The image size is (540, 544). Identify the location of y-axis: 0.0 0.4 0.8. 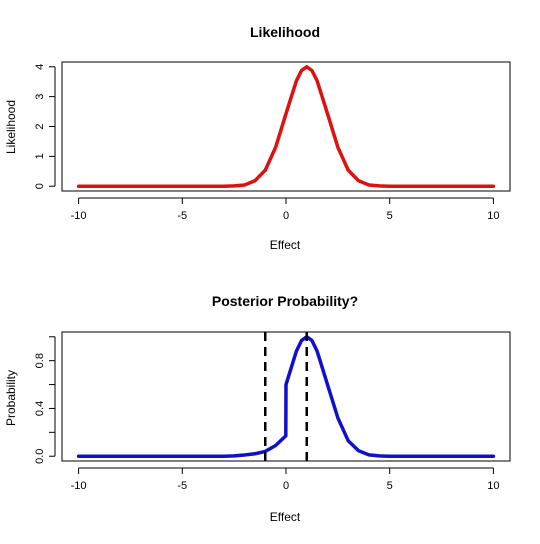
(45, 400).